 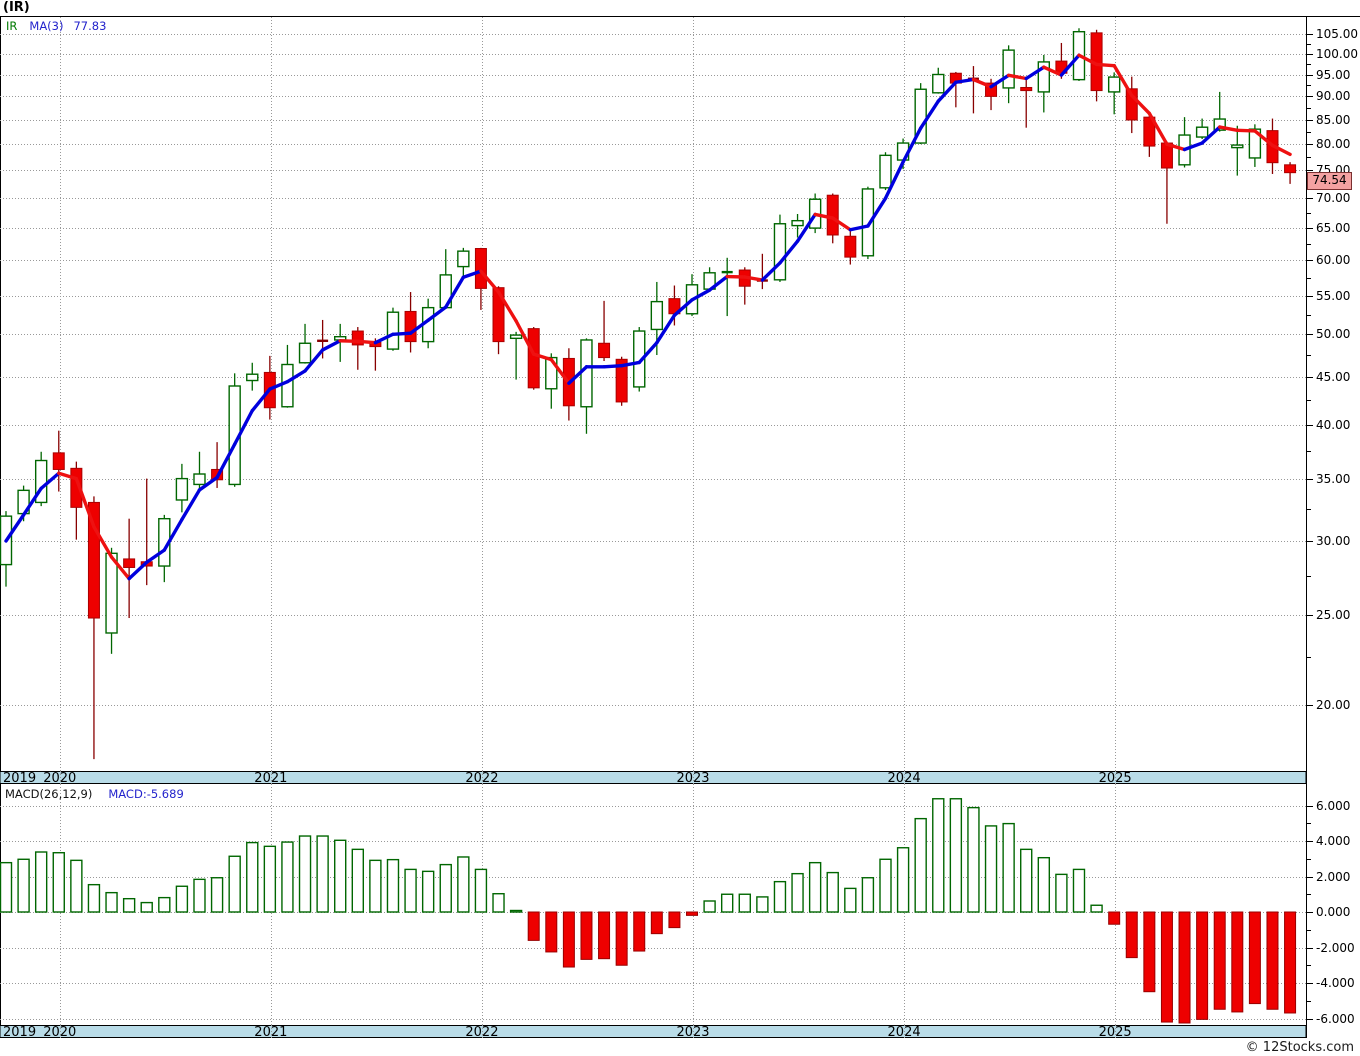 What do you see at coordinates (1333, 198) in the screenshot?
I see `price-tick-label: 70.00` at bounding box center [1333, 198].